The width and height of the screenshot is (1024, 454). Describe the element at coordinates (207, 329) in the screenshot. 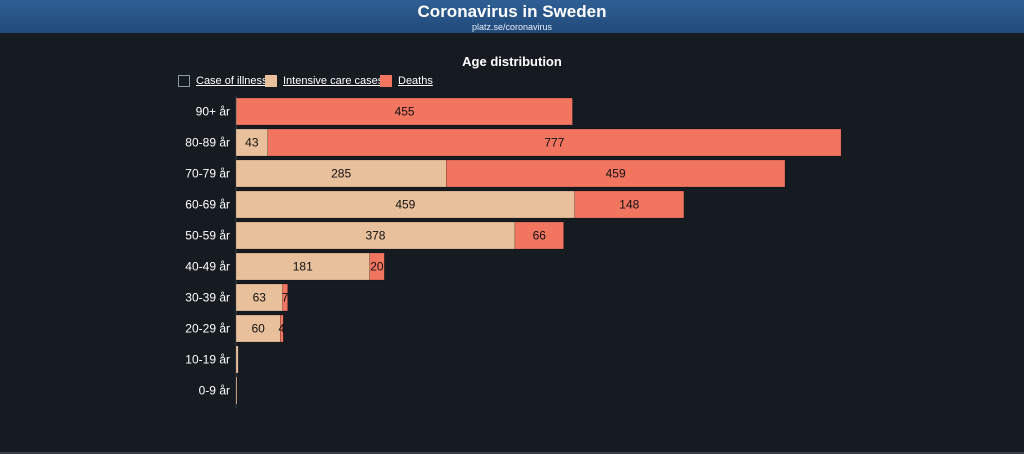

I see `category-label: 20-29 år` at that location.